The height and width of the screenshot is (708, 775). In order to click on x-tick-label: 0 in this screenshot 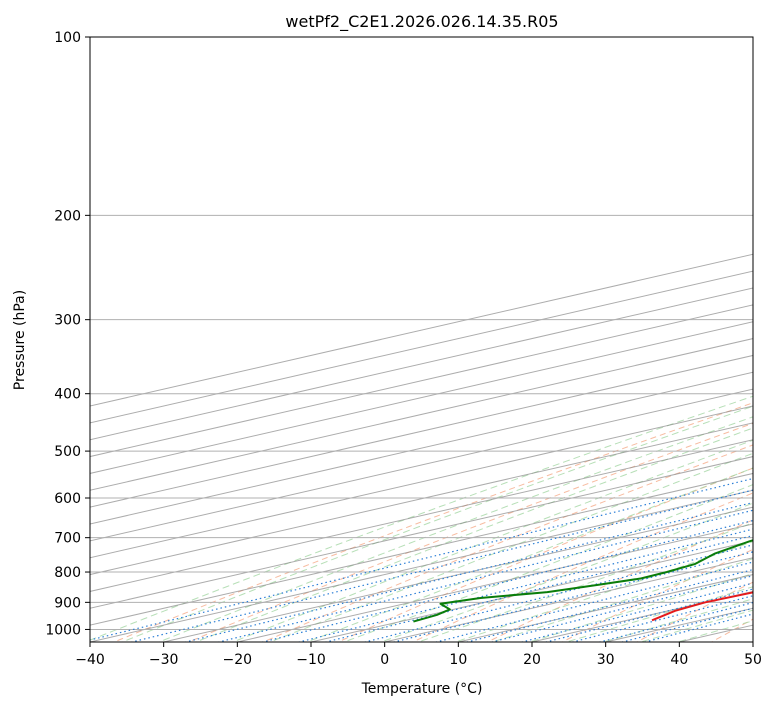, I will do `click(384, 660)`.